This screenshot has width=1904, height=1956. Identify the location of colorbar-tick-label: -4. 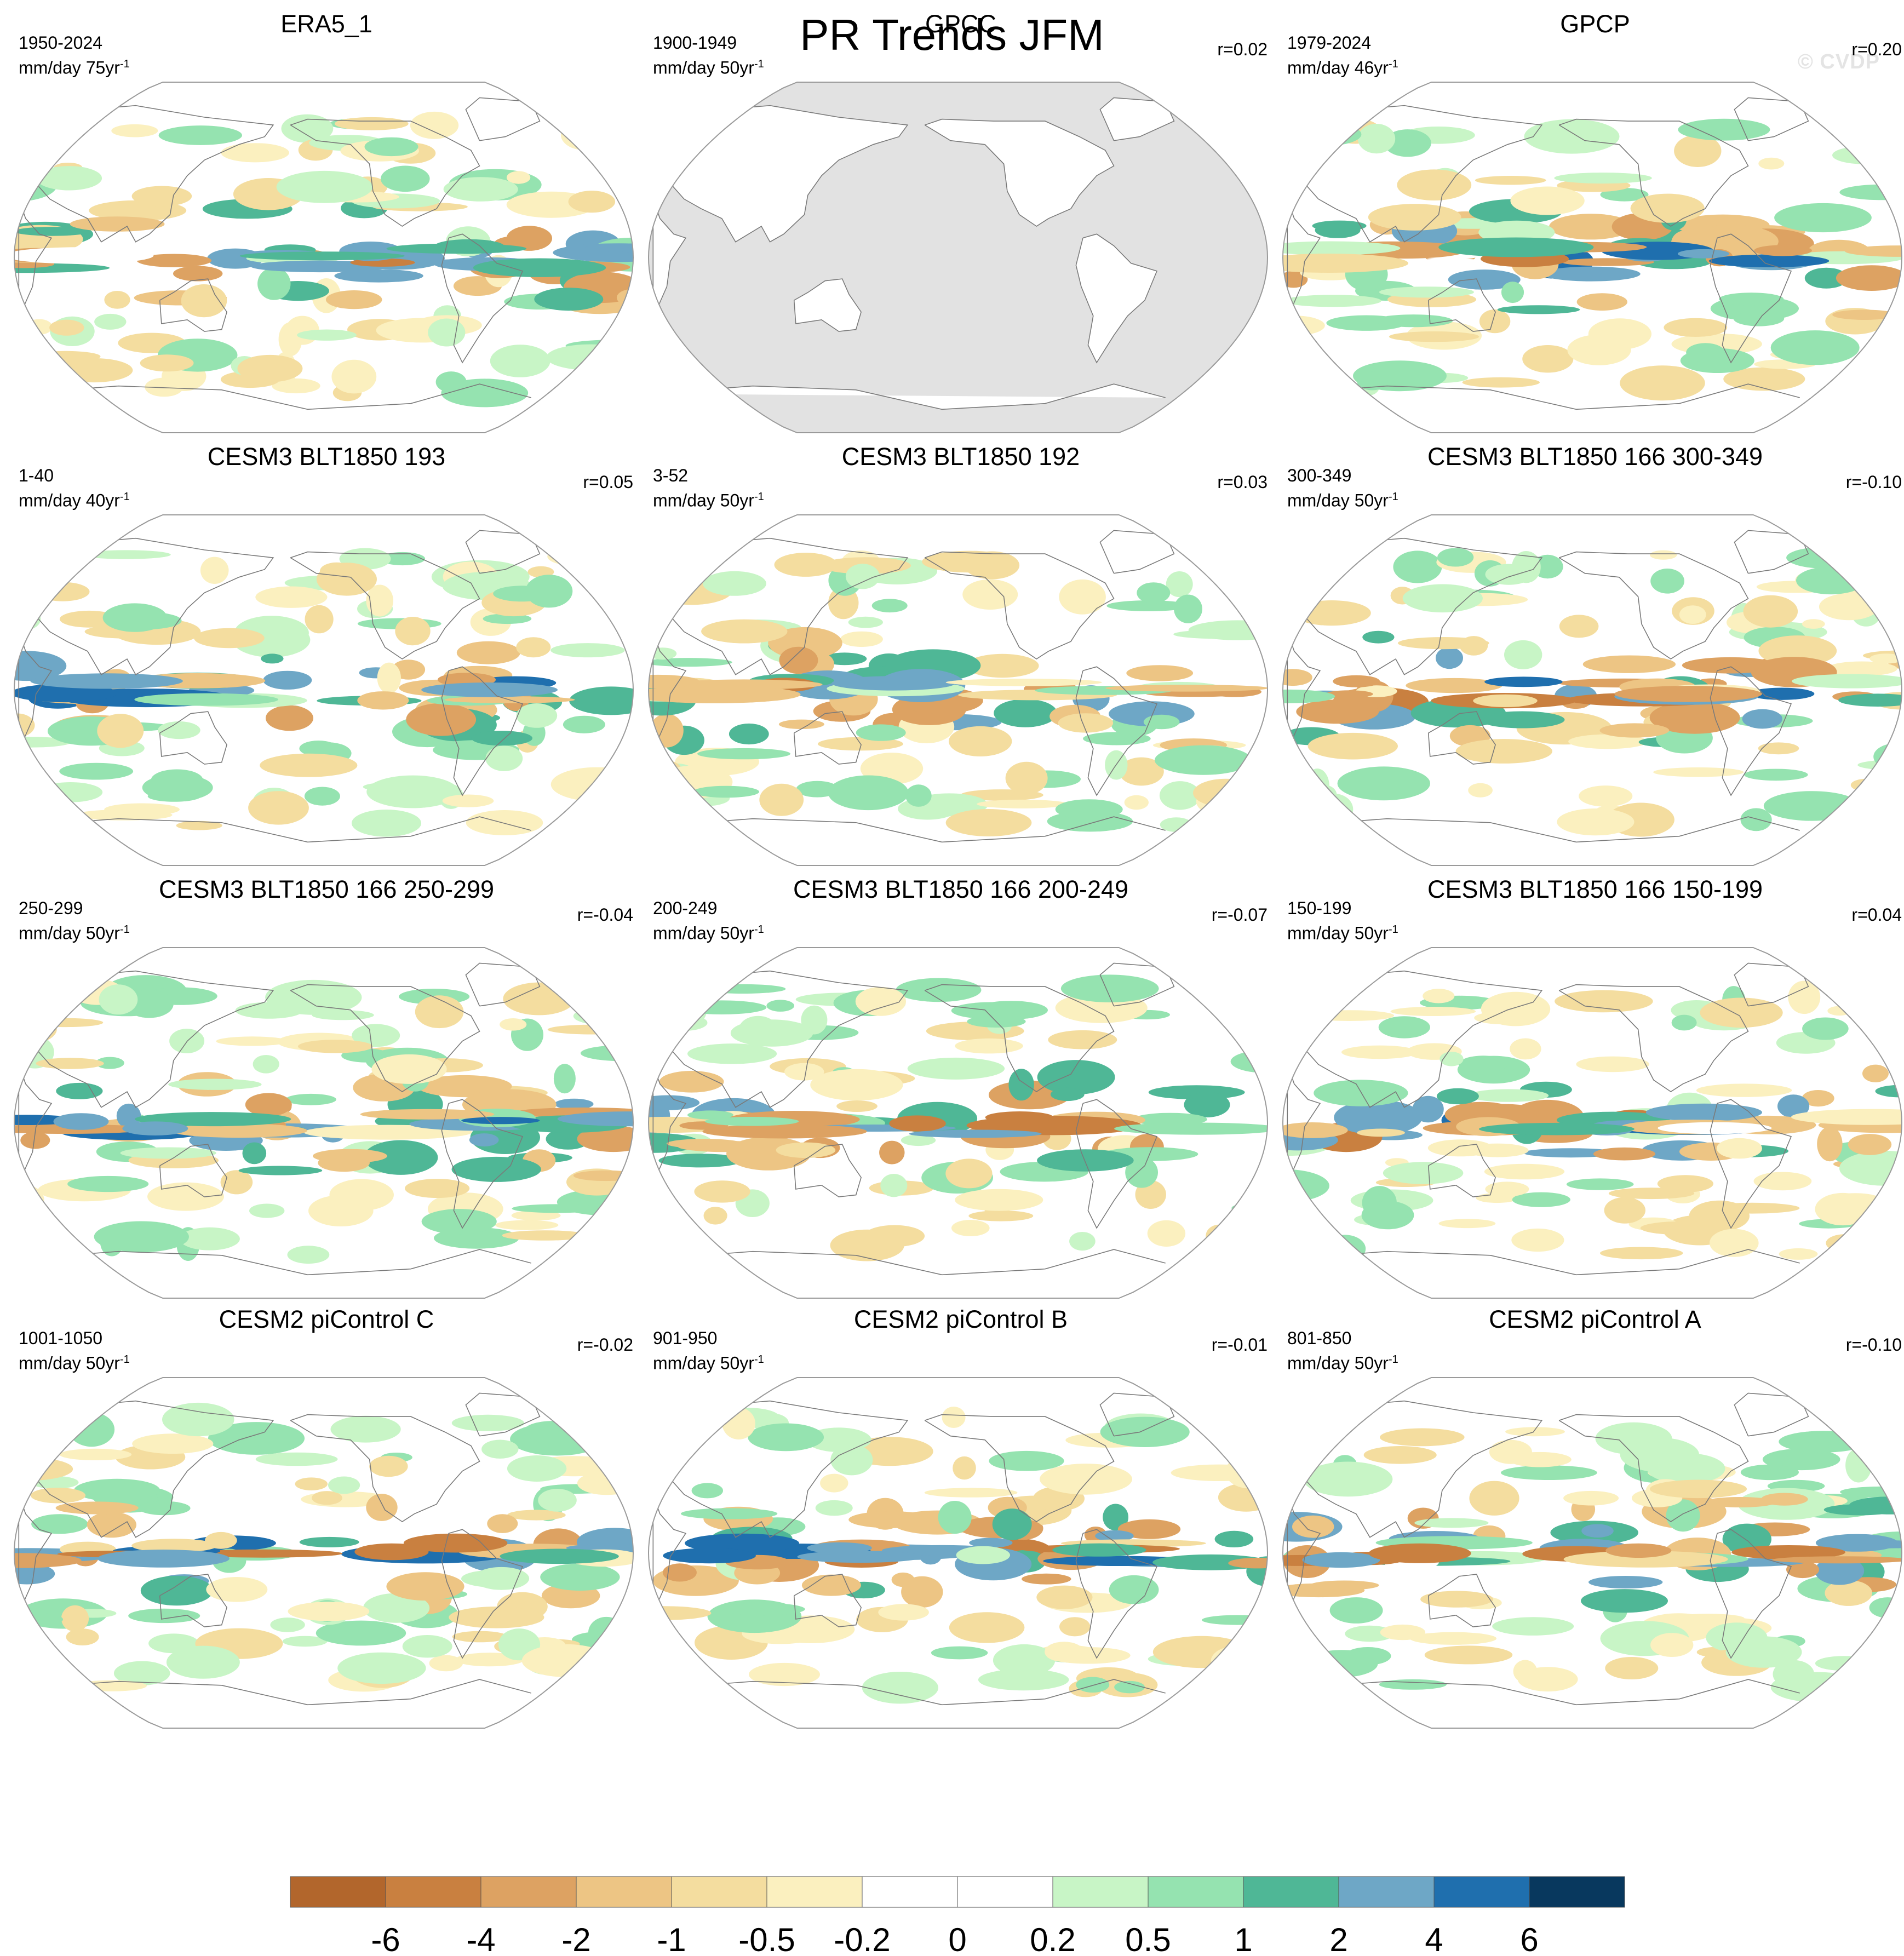
(480, 1939).